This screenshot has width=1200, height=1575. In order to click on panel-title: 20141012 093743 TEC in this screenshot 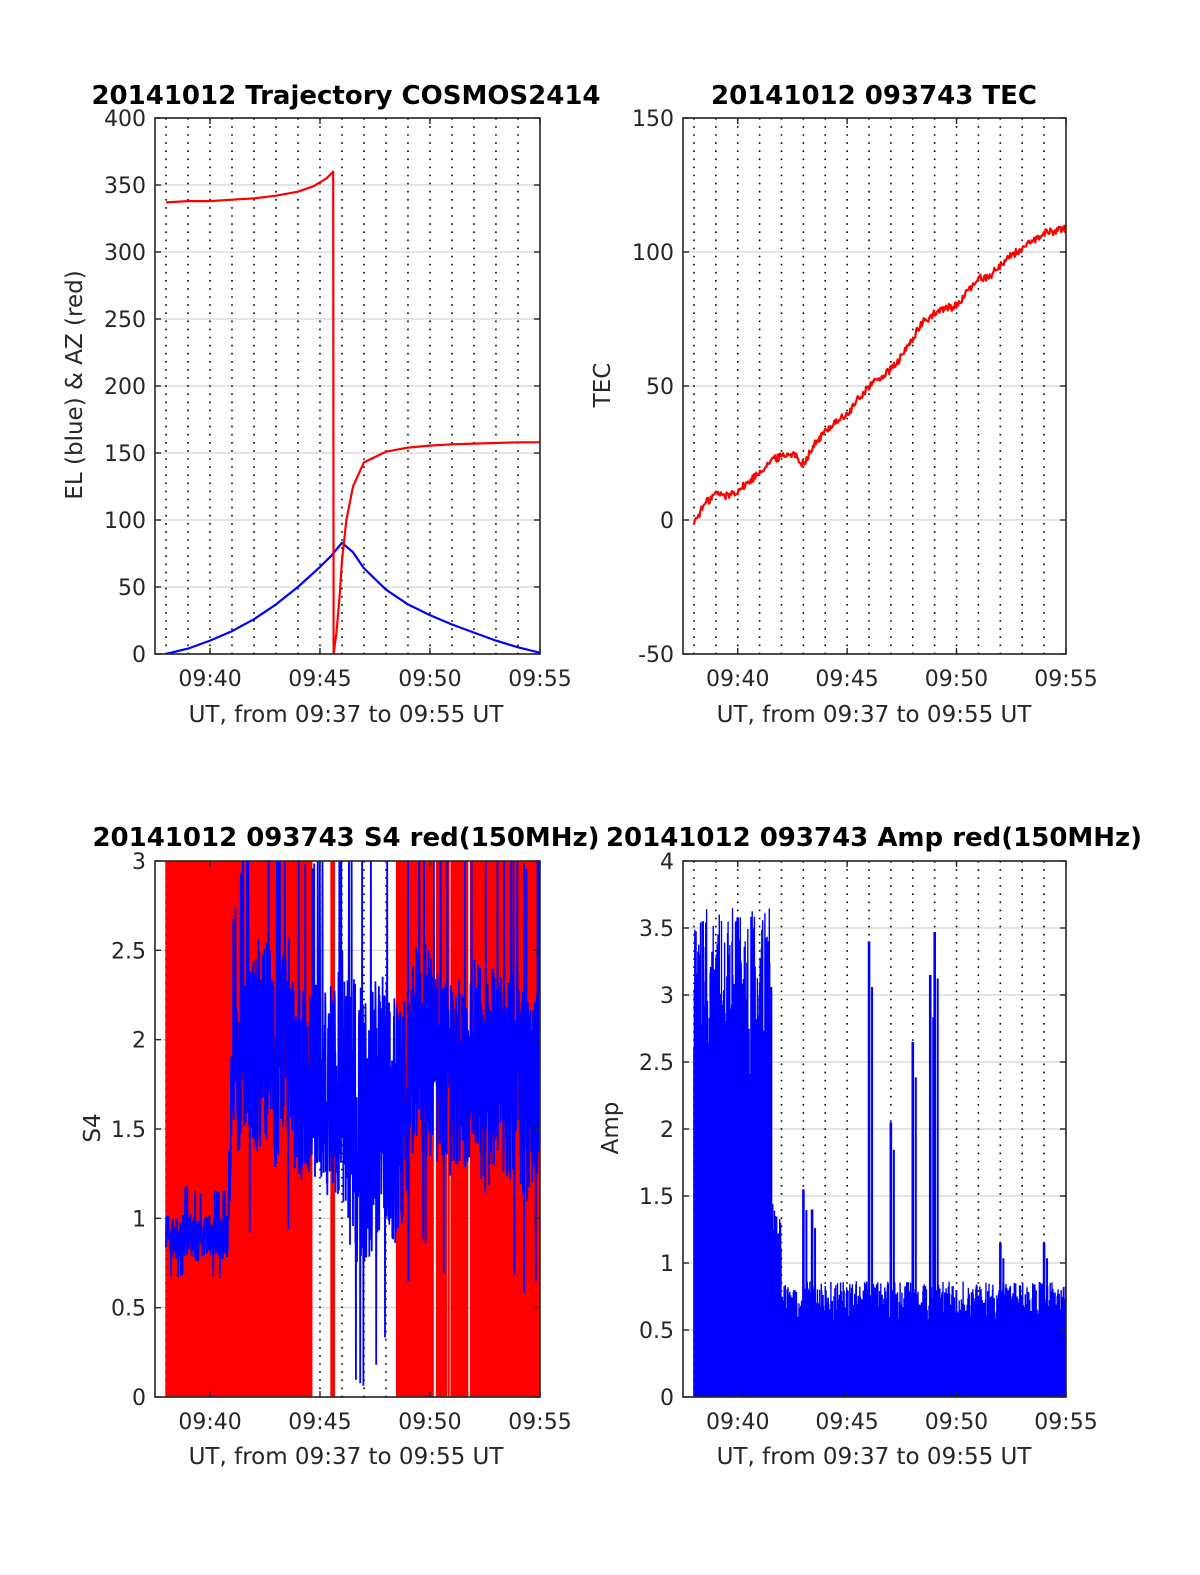, I will do `click(874, 96)`.